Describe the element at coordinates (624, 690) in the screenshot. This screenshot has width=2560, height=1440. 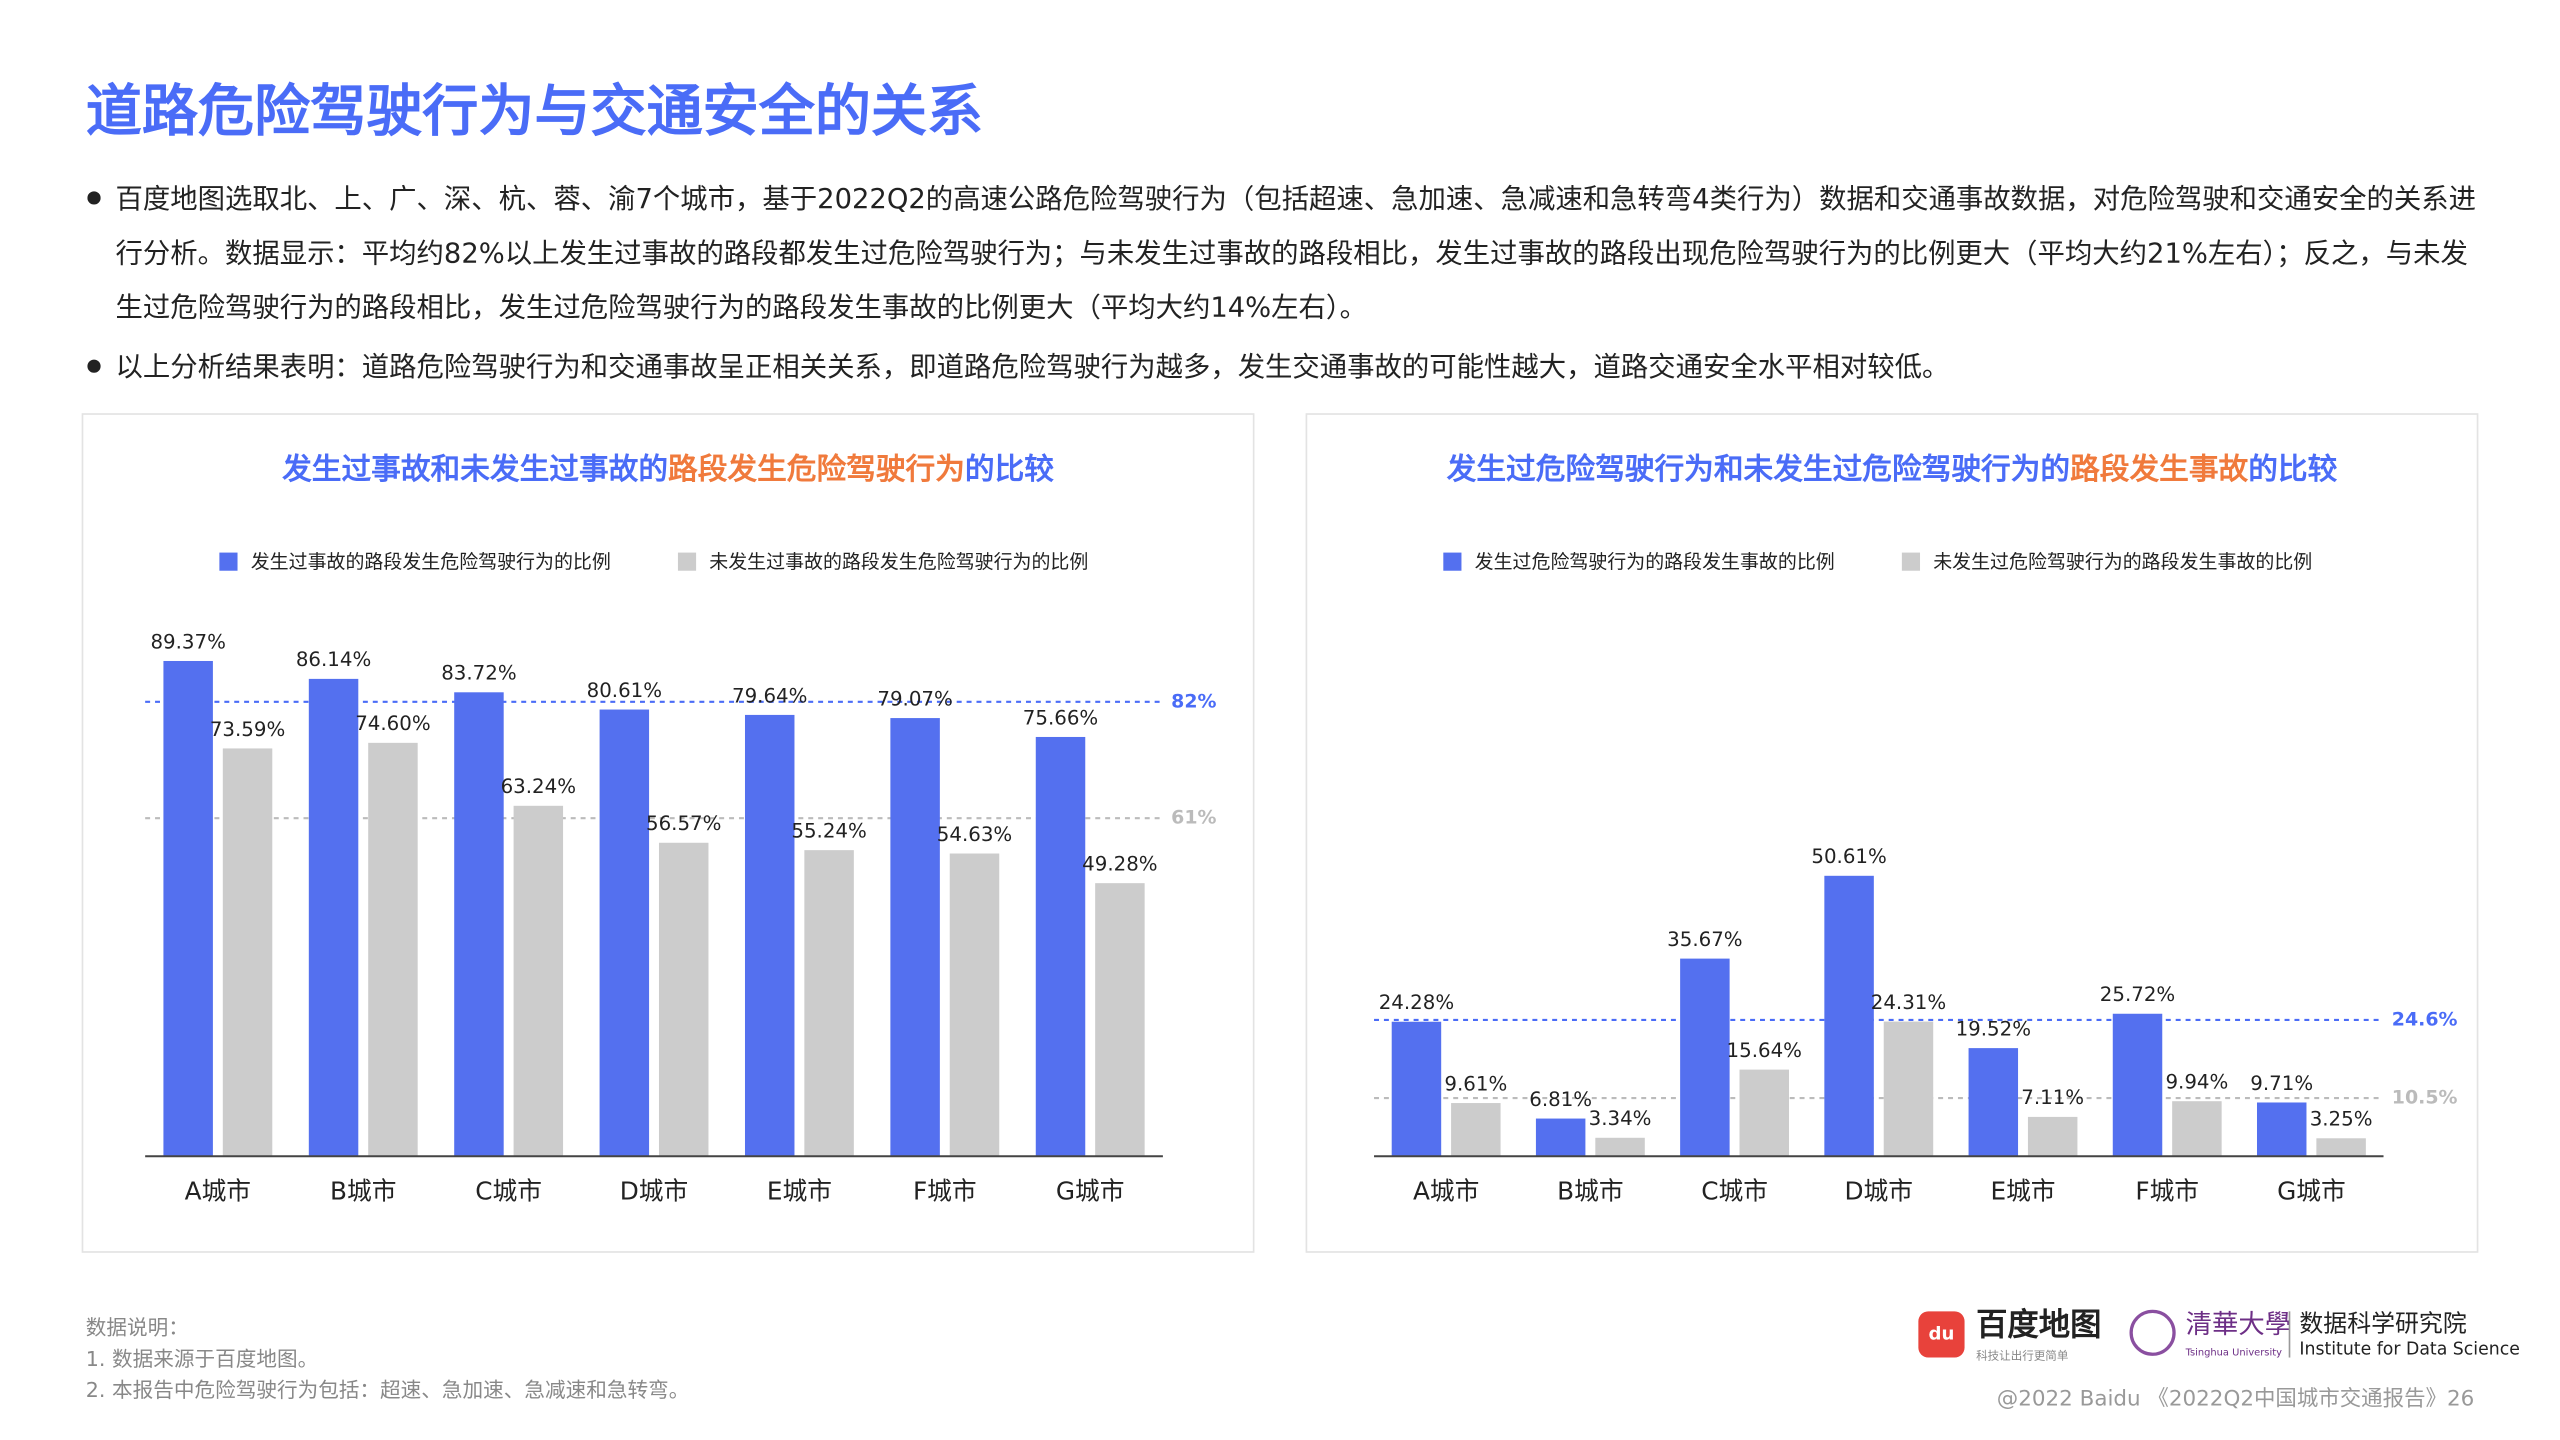
I see `value-label: 80.61%` at that location.